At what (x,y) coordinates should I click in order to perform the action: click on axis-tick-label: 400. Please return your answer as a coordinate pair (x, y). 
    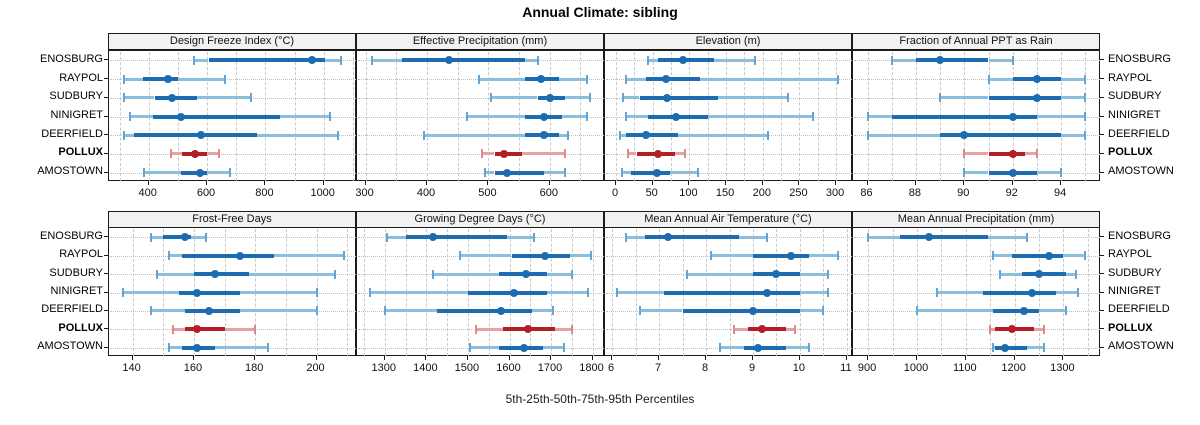
    Looking at the image, I should click on (147, 193).